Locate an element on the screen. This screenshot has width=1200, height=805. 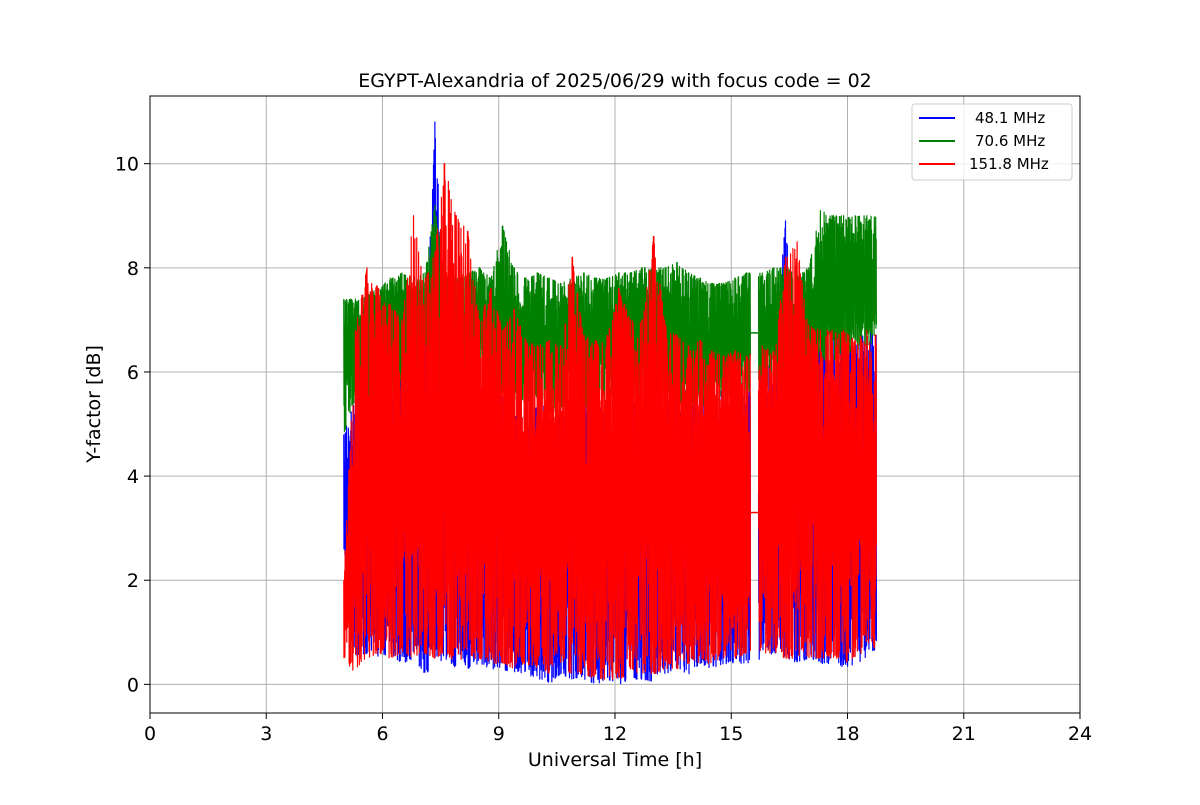
x-tick-label: 3 is located at coordinates (266, 734).